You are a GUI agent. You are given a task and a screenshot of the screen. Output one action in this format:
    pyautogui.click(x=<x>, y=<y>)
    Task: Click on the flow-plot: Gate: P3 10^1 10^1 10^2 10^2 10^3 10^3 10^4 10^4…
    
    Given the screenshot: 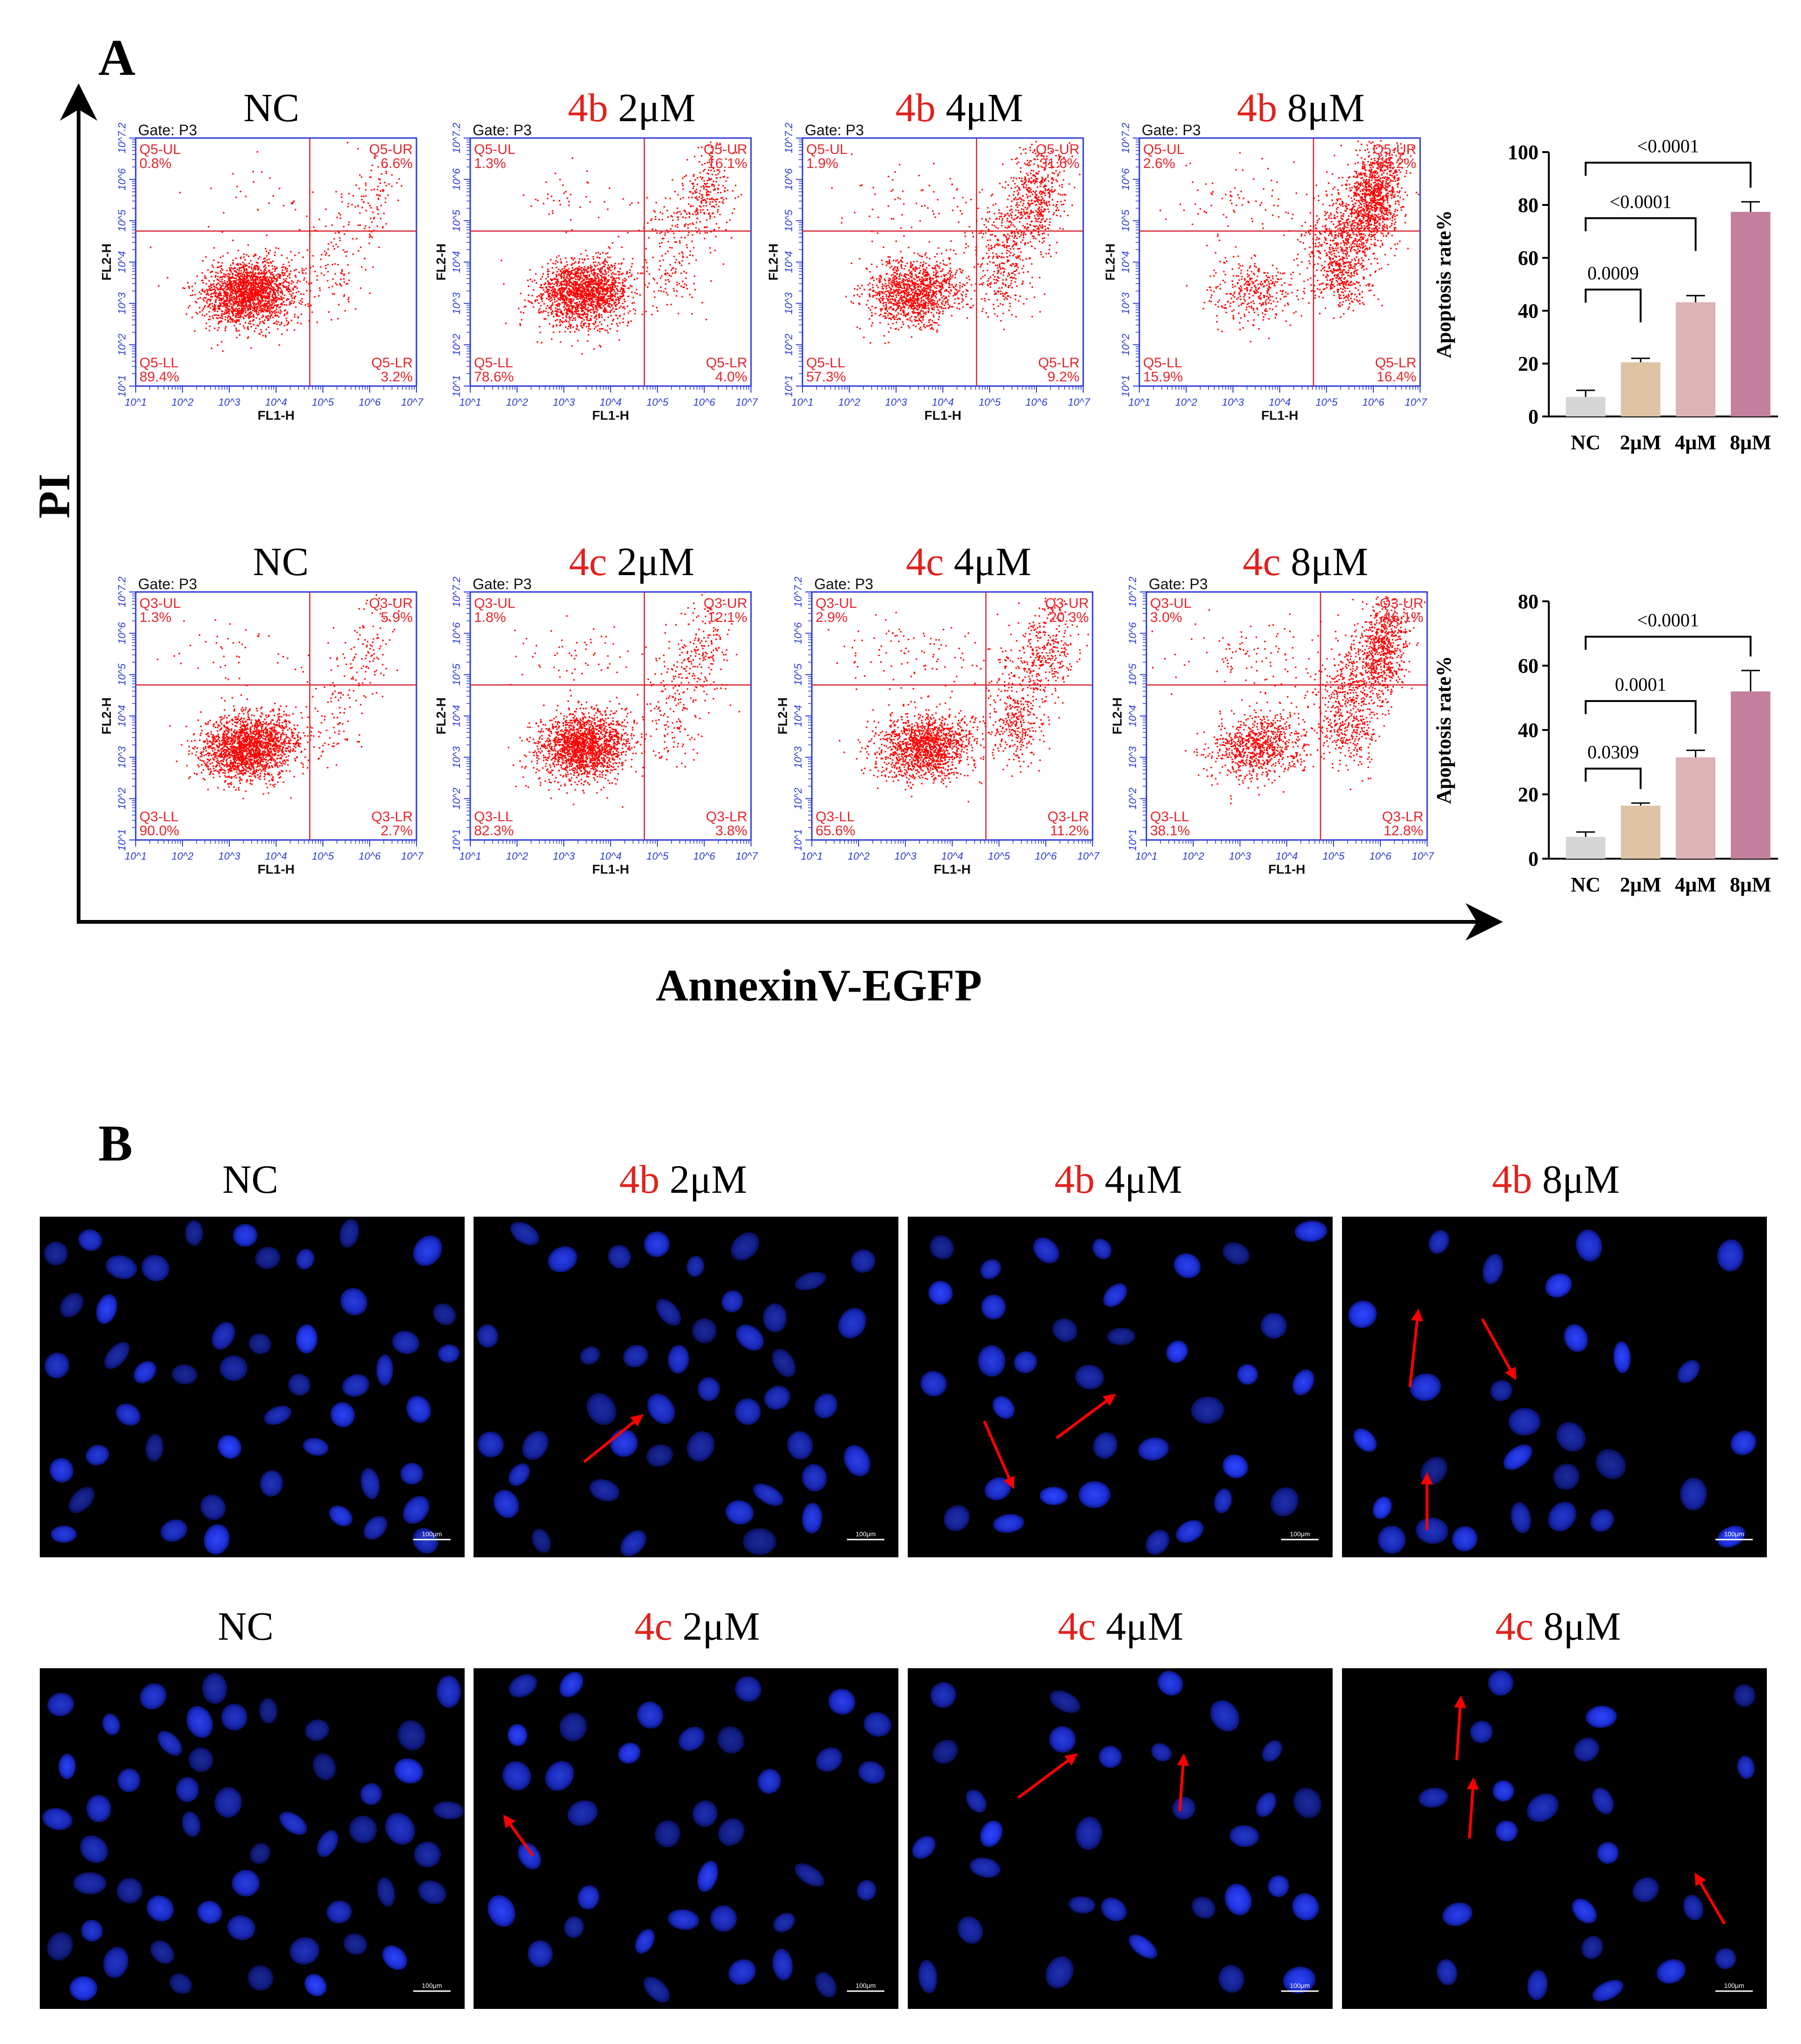 What is the action you would take?
    pyautogui.click(x=596, y=271)
    